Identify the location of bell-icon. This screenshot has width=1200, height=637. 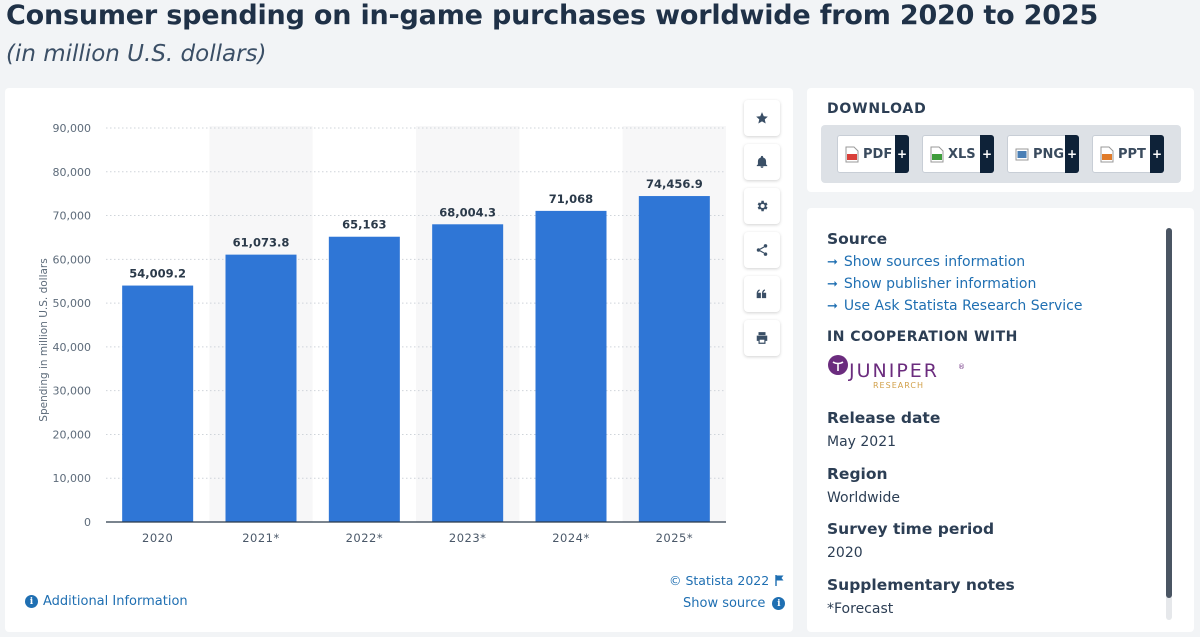
(762, 161).